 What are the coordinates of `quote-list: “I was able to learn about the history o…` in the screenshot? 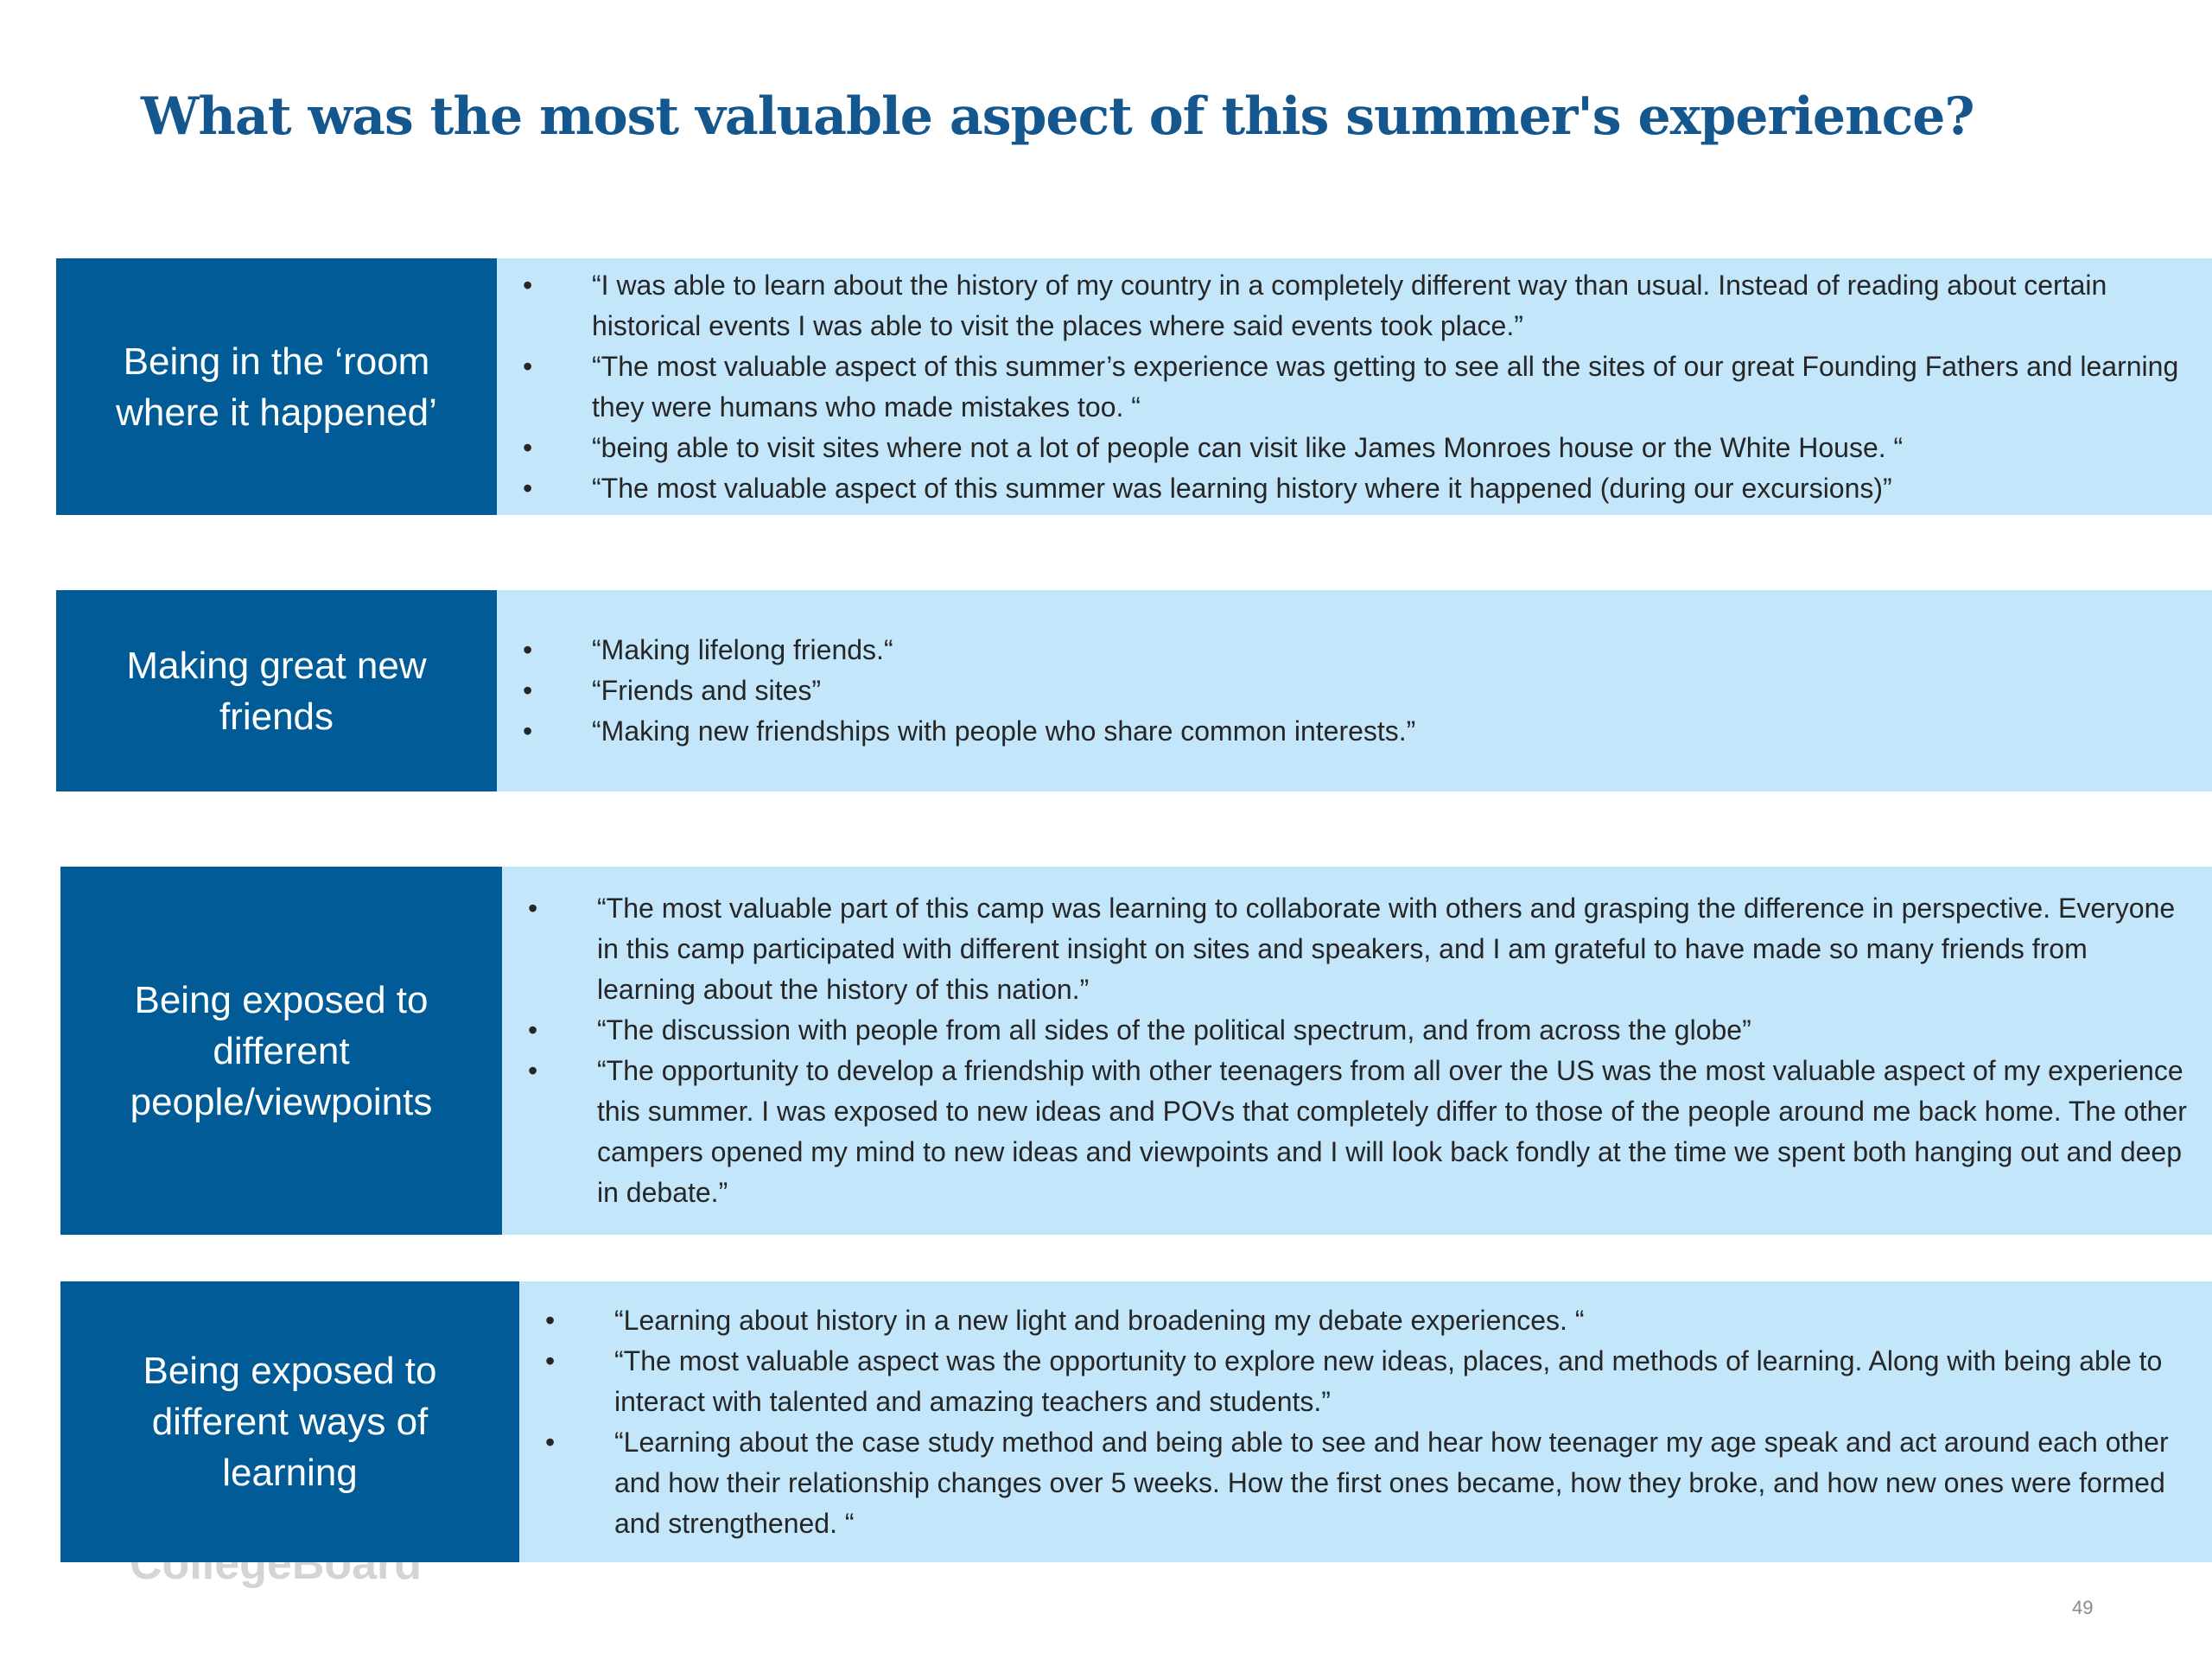 It's located at (1356, 386).